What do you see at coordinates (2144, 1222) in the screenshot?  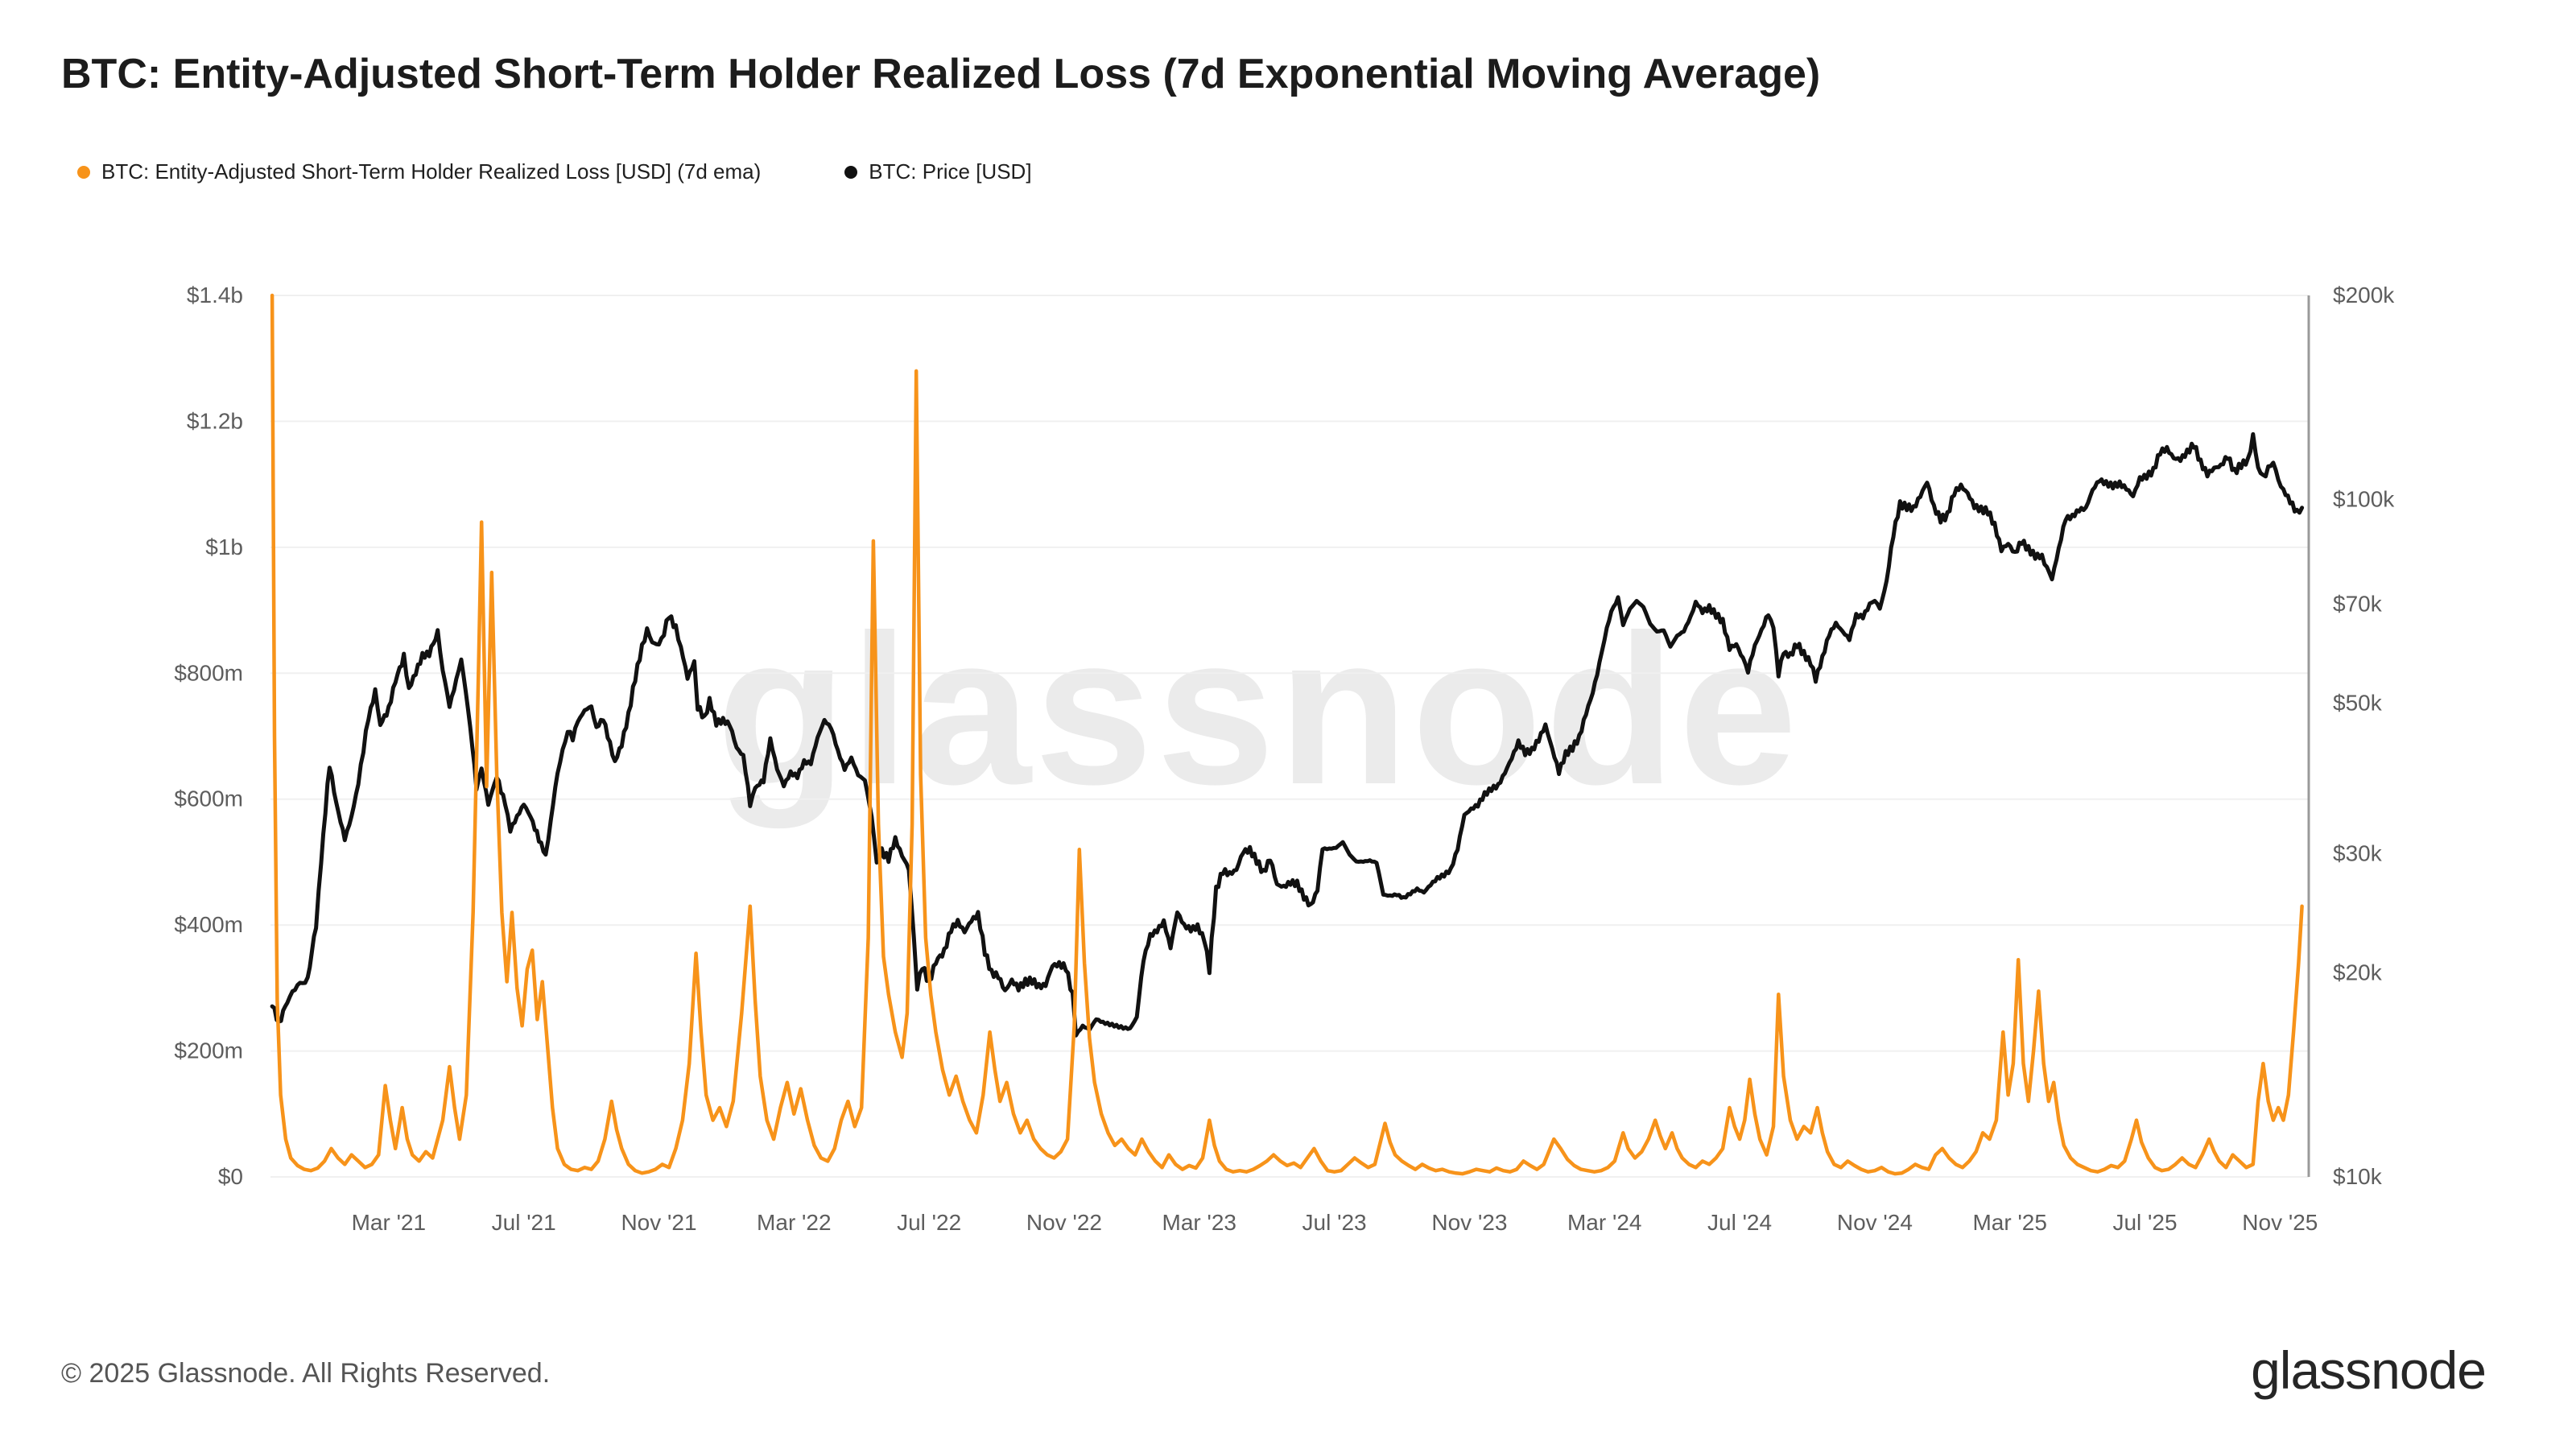 I see `x-tick-label: Jul '25` at bounding box center [2144, 1222].